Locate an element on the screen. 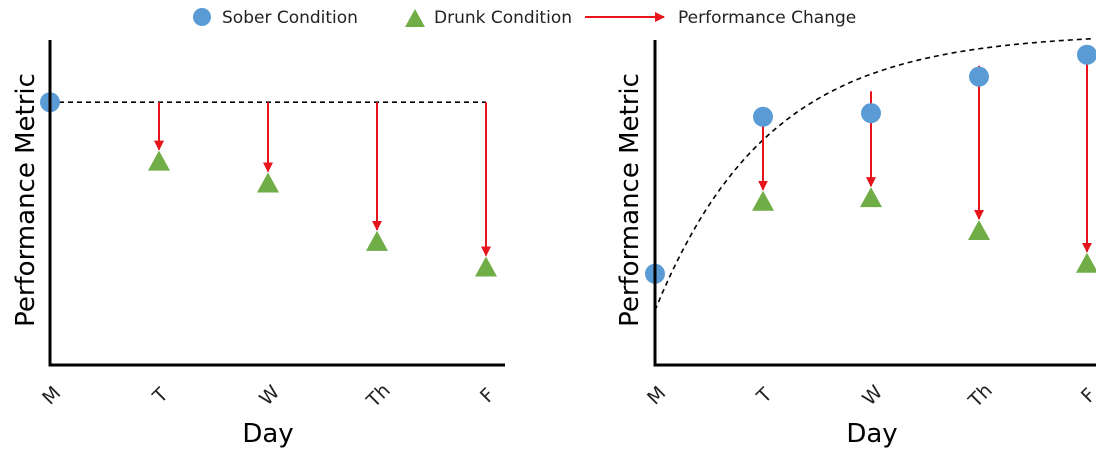 The image size is (1096, 452). legend-change-label: Performance Change is located at coordinates (767, 18).